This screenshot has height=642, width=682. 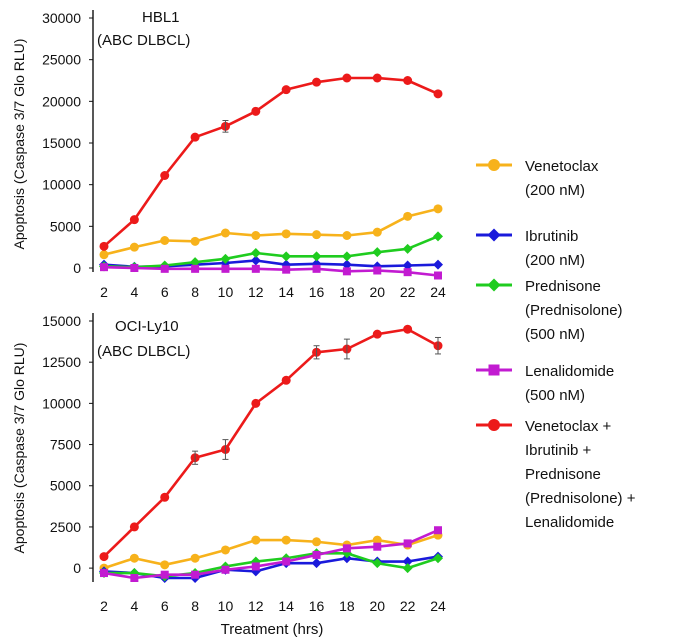 What do you see at coordinates (143, 351) in the screenshot?
I see `oci-ly10-panel-subtitle: (ABC DLBCL)` at bounding box center [143, 351].